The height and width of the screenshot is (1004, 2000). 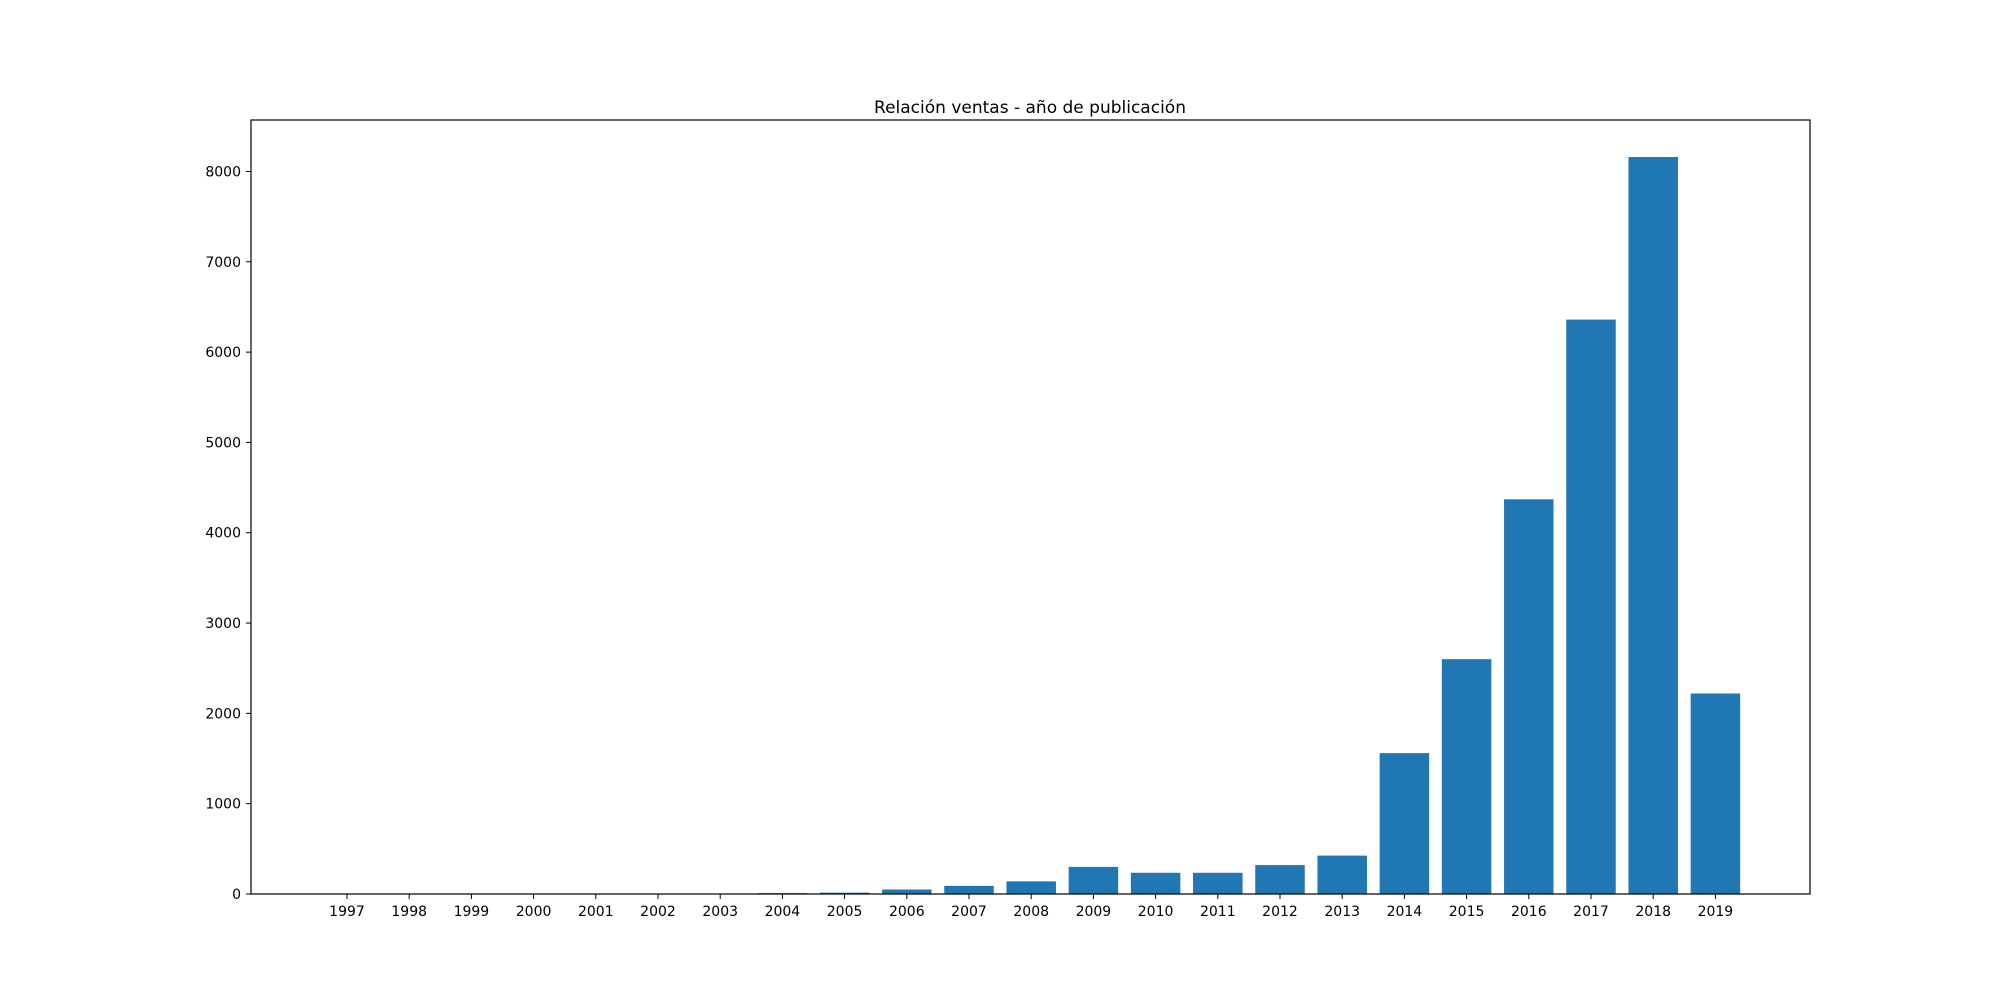 What do you see at coordinates (1467, 776) in the screenshot?
I see `bar-2015` at bounding box center [1467, 776].